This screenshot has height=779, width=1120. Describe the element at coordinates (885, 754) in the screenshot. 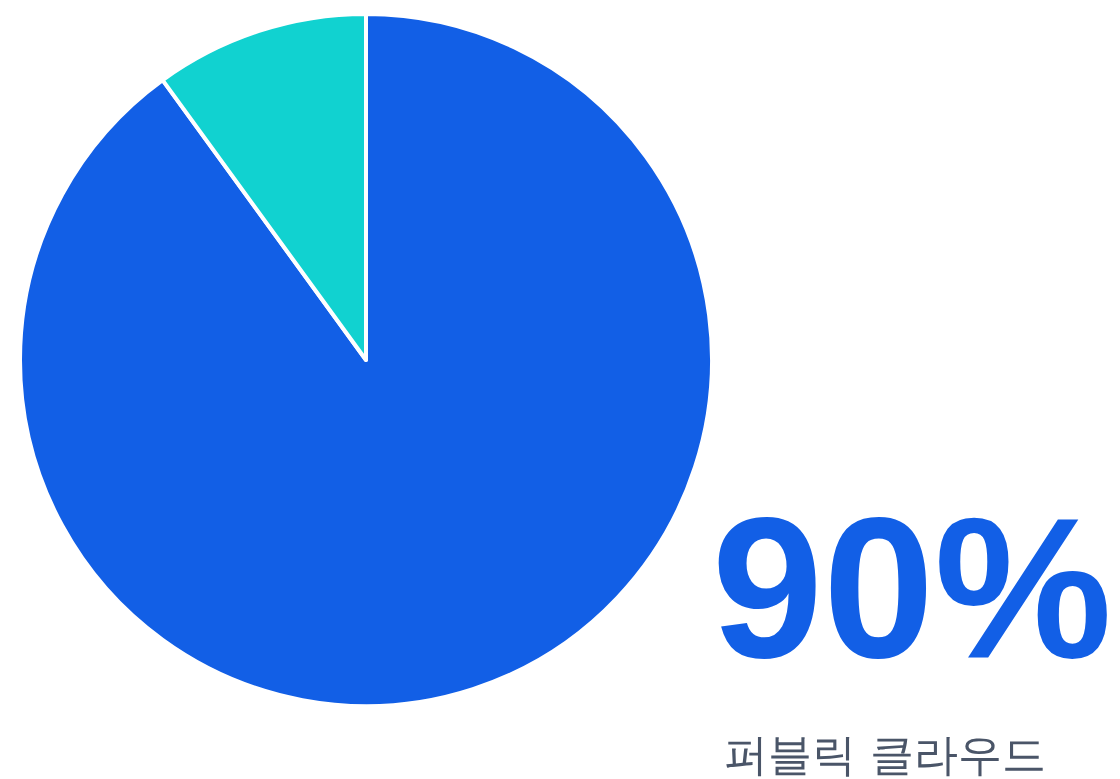

I see `slice-label: 퍼블릭 클라우드` at that location.